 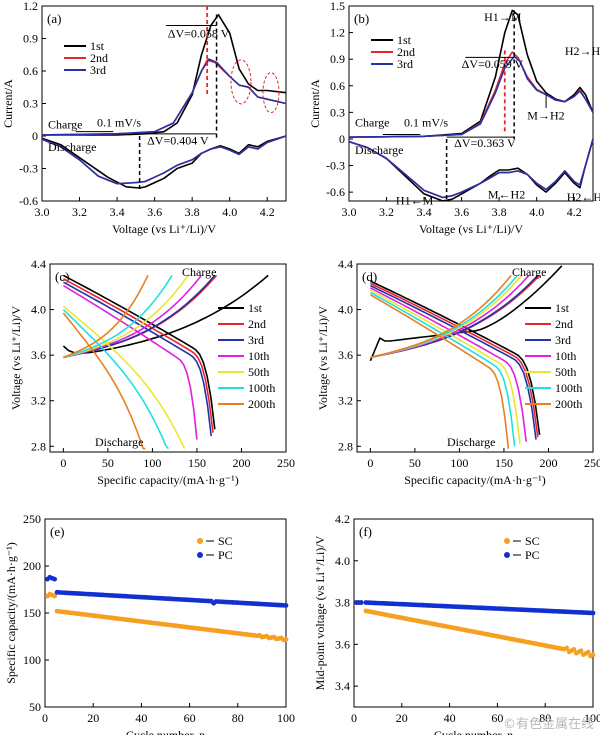 What do you see at coordinates (471, 170) in the screenshot?
I see `cv-curve-1st-discharge` at bounding box center [471, 170].